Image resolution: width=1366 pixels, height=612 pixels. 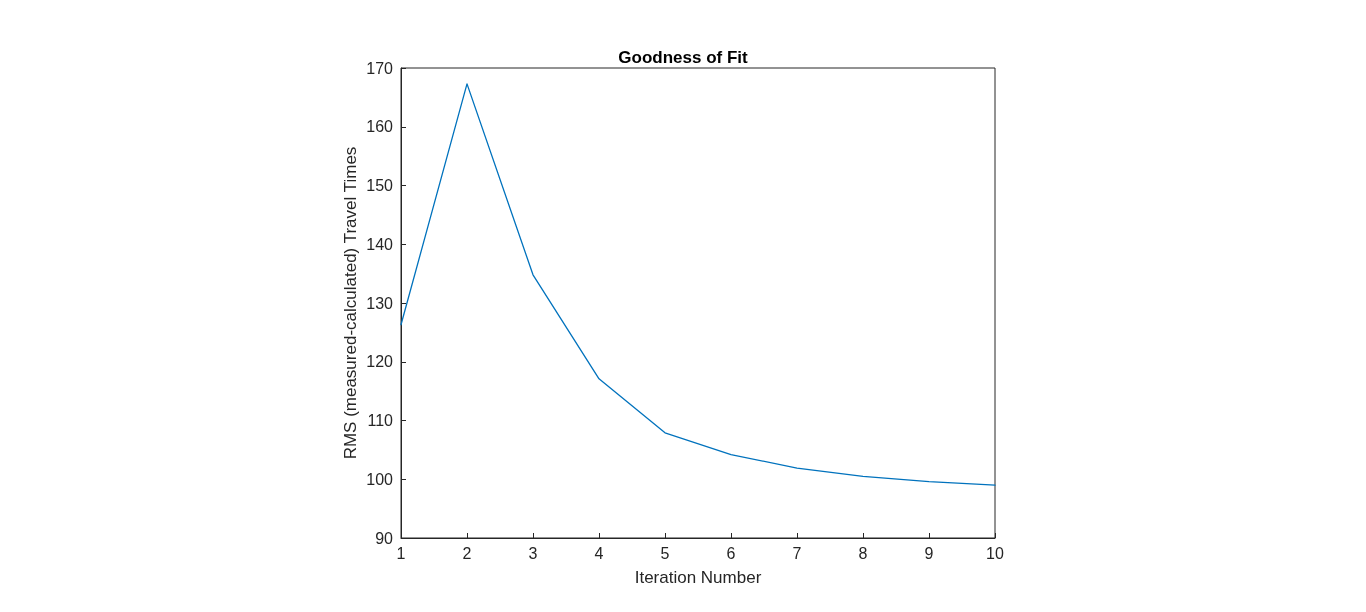 What do you see at coordinates (384, 538) in the screenshot?
I see `y-tick-label: 90` at bounding box center [384, 538].